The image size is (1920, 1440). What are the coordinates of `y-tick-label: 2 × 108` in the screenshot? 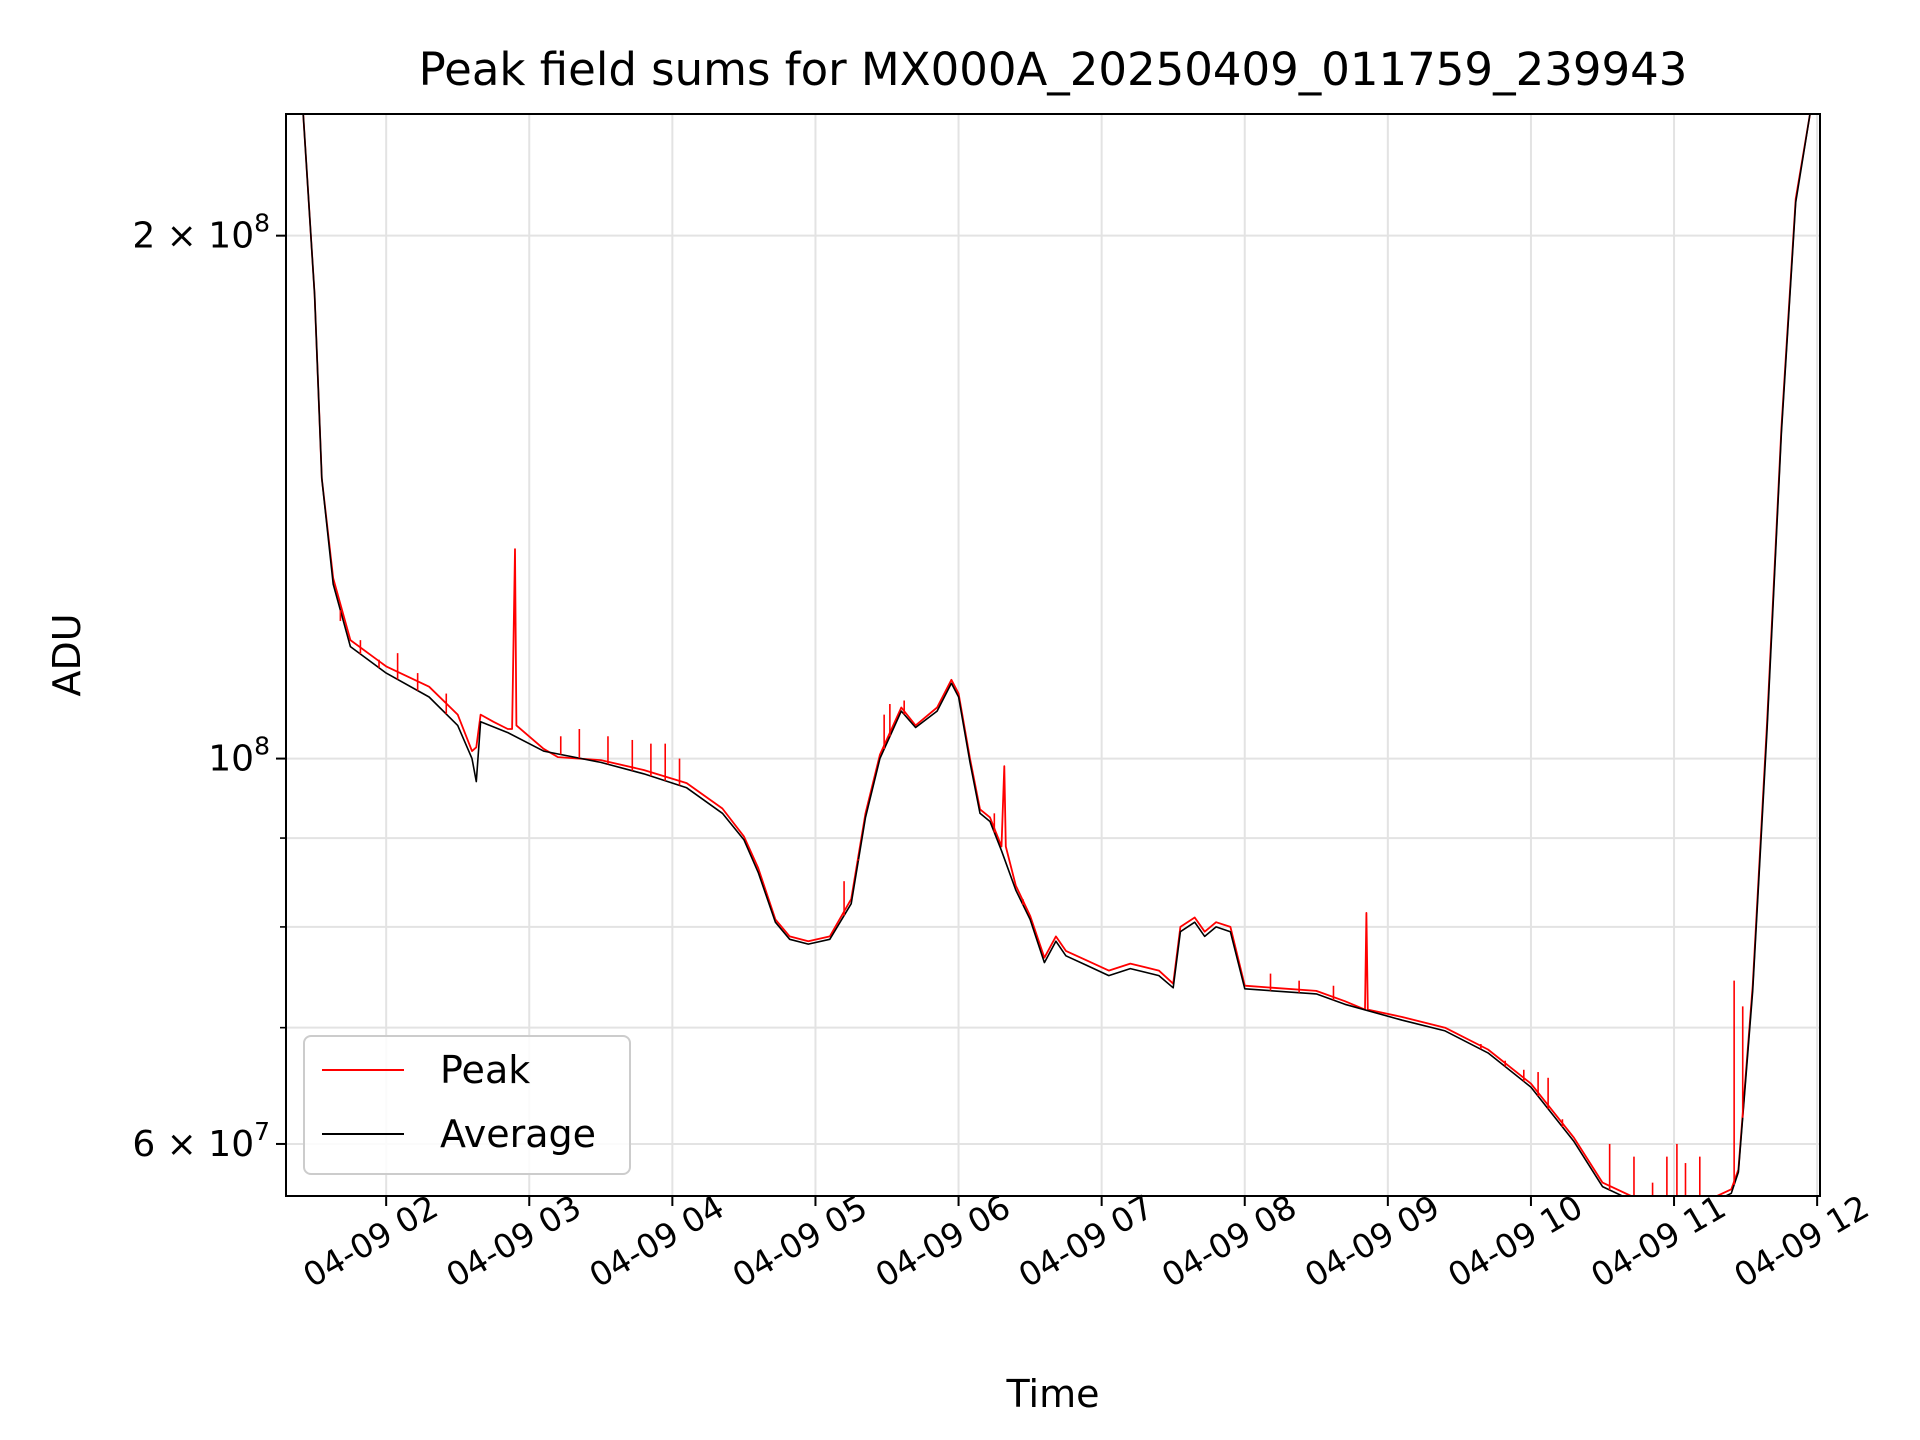 It's located at (201, 233).